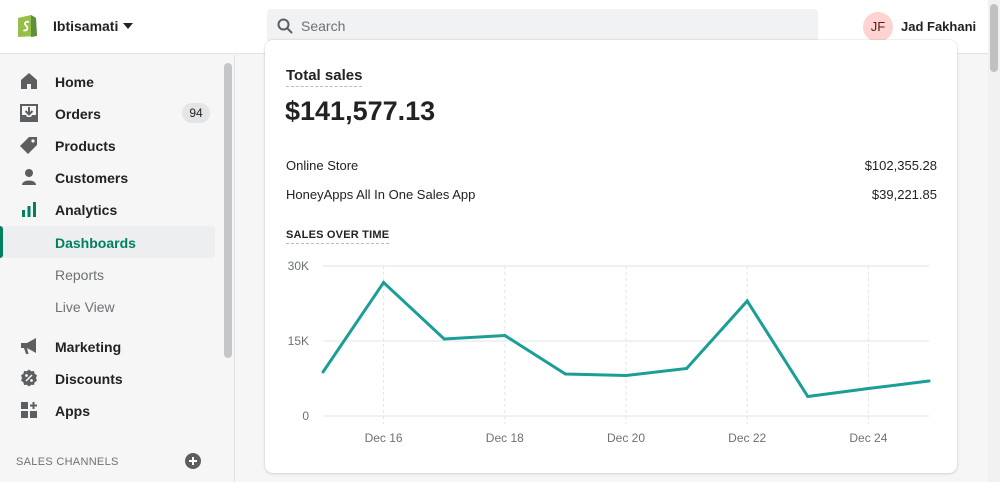  I want to click on x-tick-label: Dec 20, so click(626, 438).